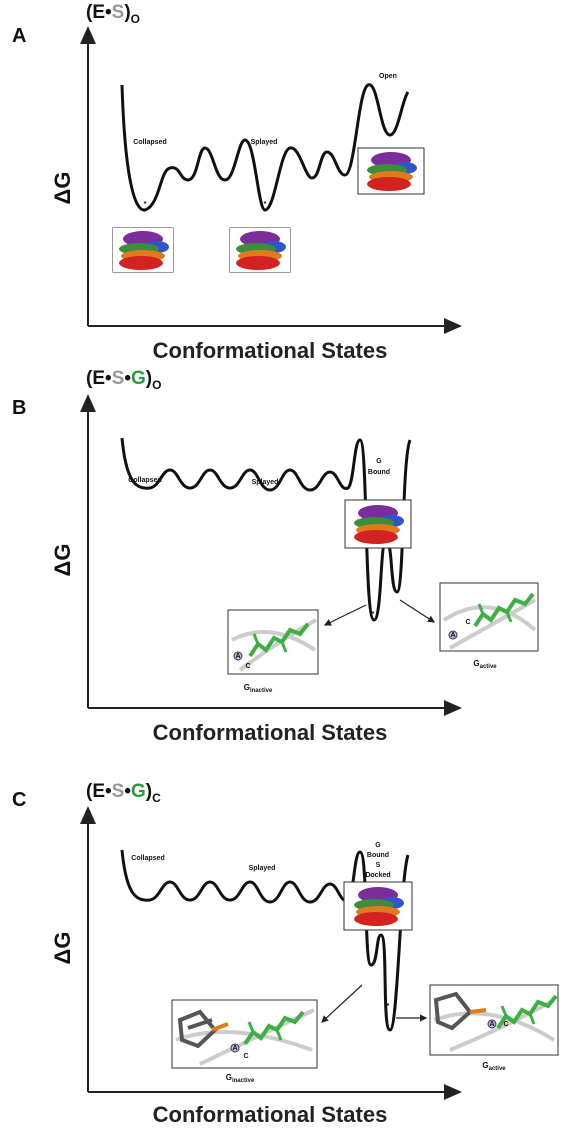 The height and width of the screenshot is (1129, 566). What do you see at coordinates (19, 800) in the screenshot?
I see `panel-label: C` at bounding box center [19, 800].